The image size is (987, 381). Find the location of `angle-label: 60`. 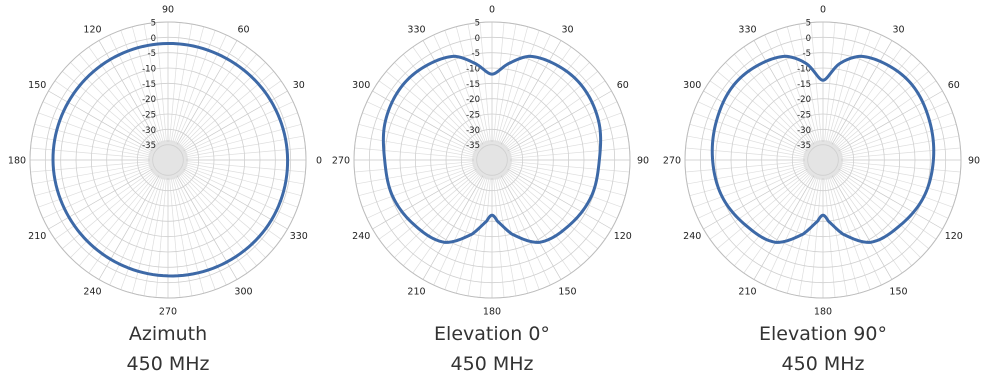

angle-label: 60 is located at coordinates (623, 85).